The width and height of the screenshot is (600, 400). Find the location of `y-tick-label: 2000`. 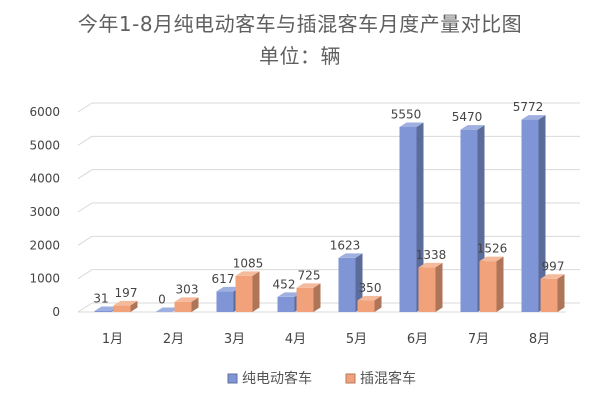

y-tick-label: 2000 is located at coordinates (44, 245).